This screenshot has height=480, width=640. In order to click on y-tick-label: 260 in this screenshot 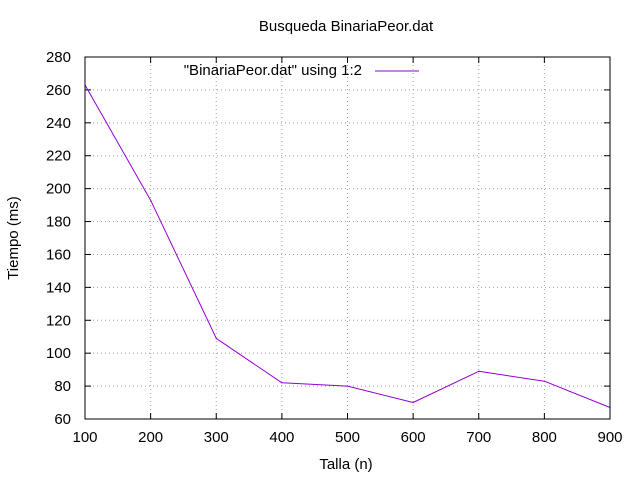, I will do `click(58, 90)`.